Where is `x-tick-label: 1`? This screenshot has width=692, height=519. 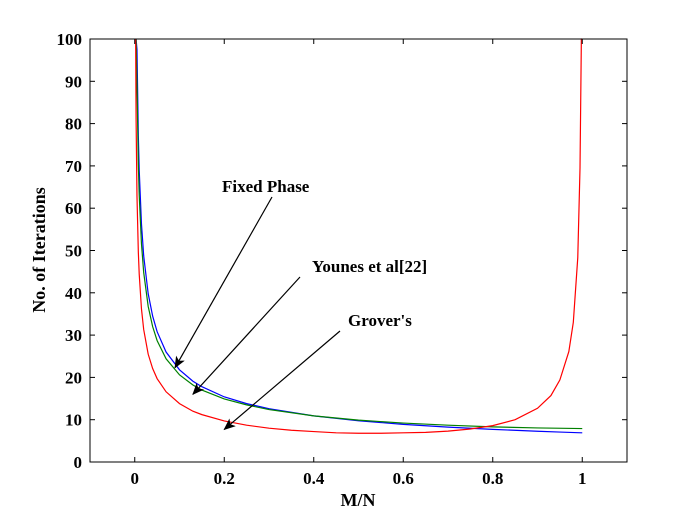 x-tick-label: 1 is located at coordinates (582, 478).